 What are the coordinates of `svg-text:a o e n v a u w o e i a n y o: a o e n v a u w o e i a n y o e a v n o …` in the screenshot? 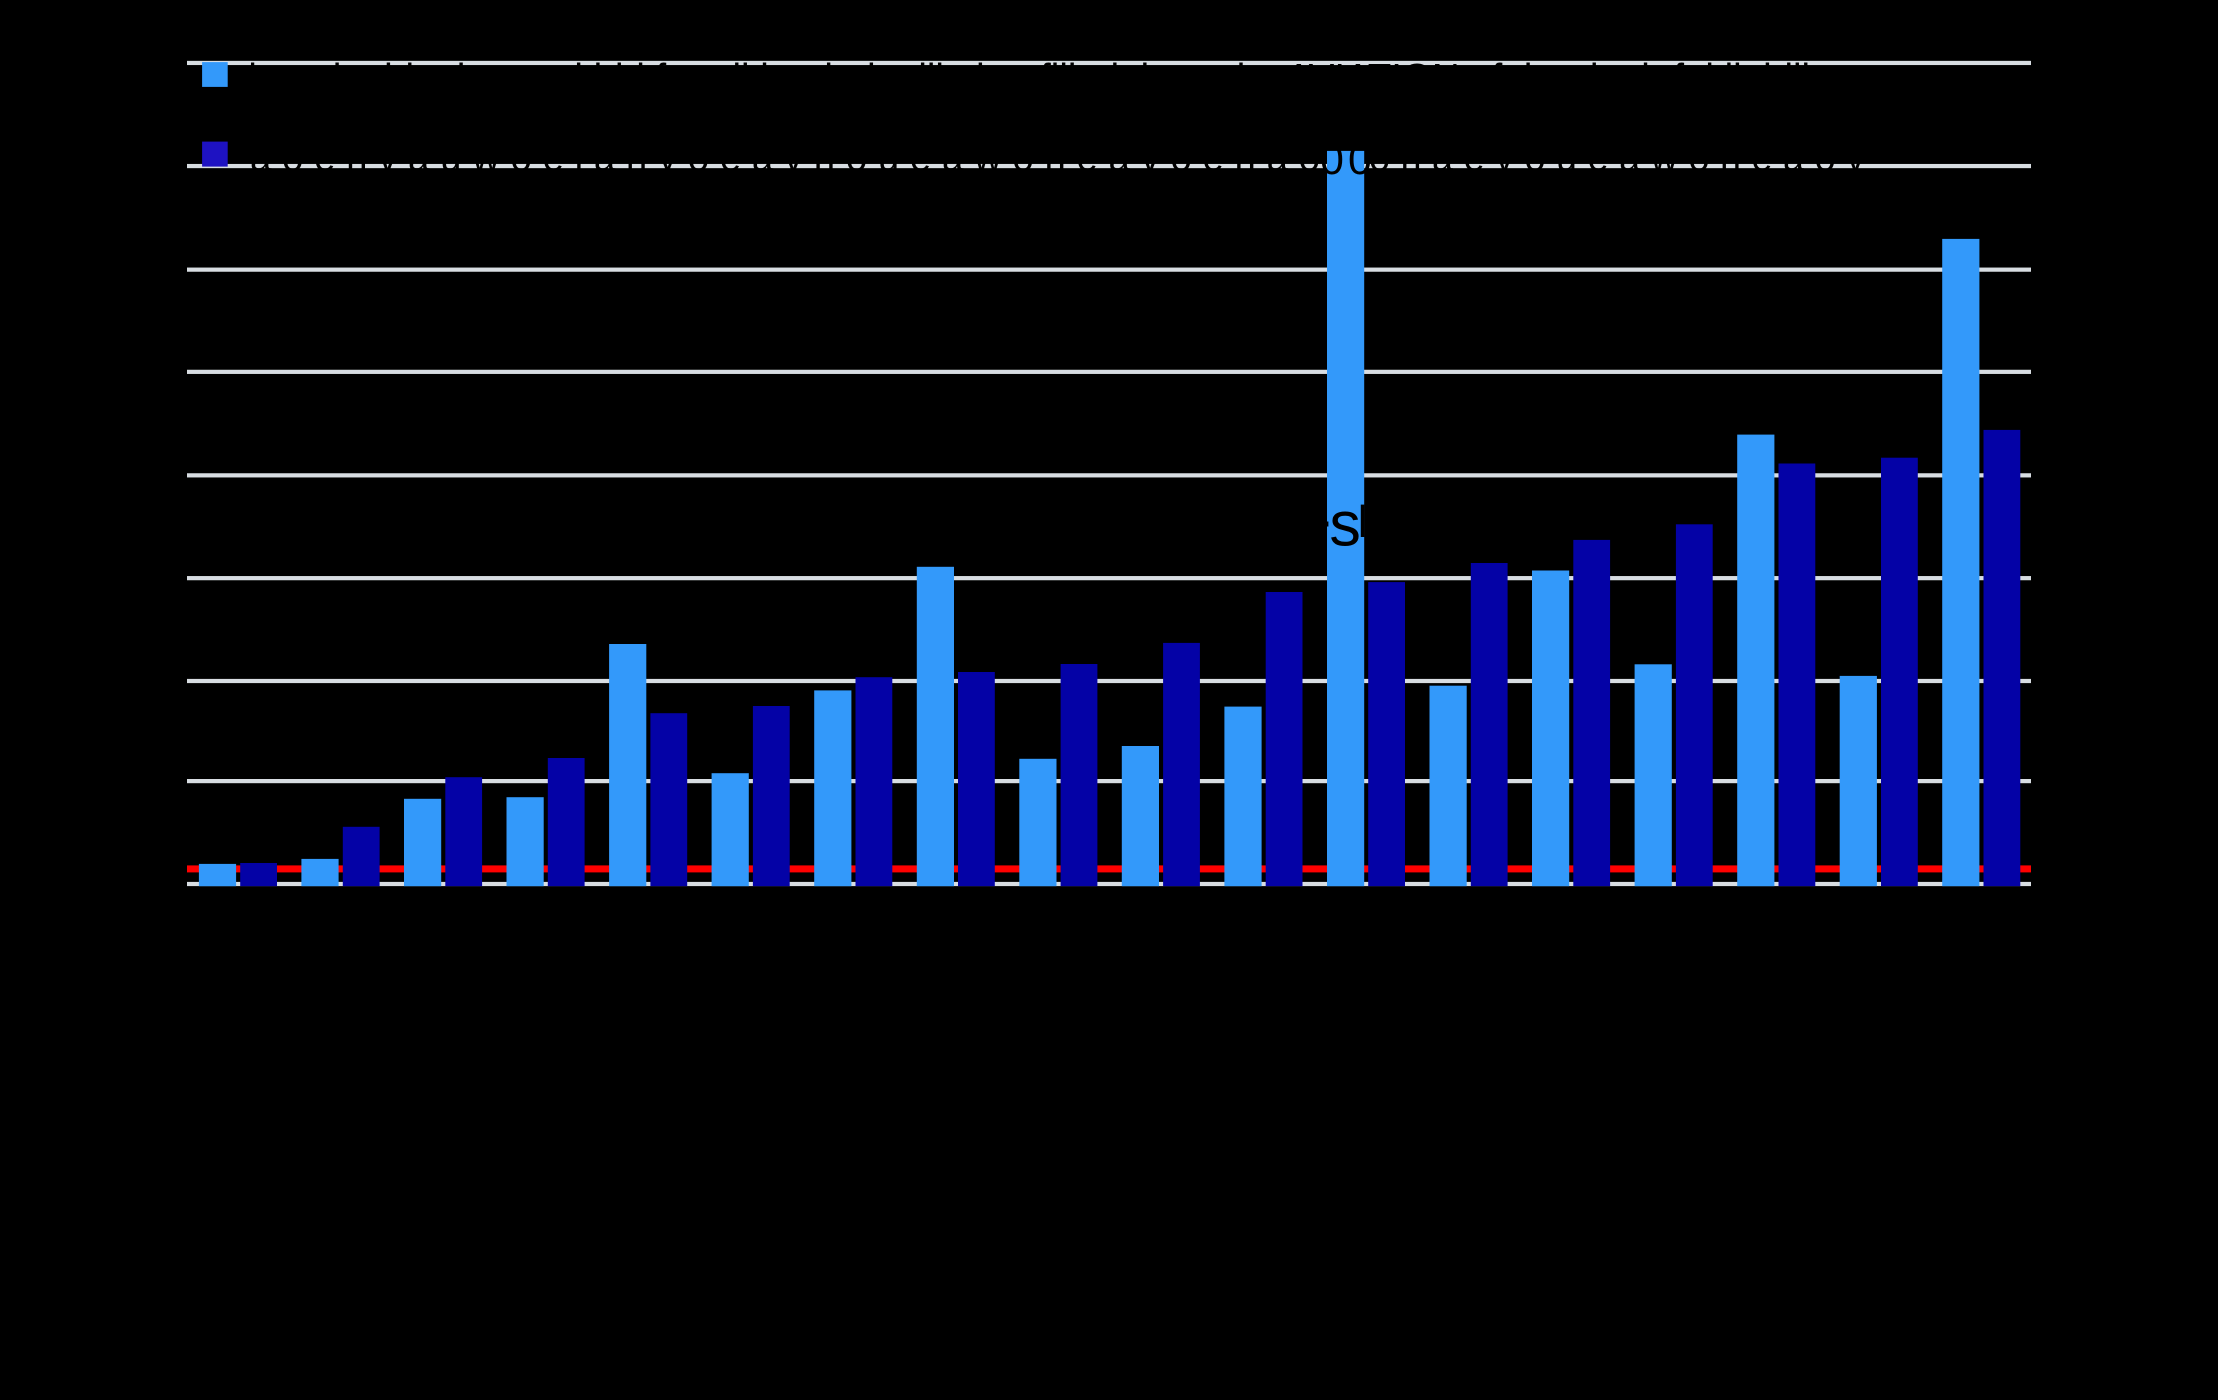 It's located at (785, 159).